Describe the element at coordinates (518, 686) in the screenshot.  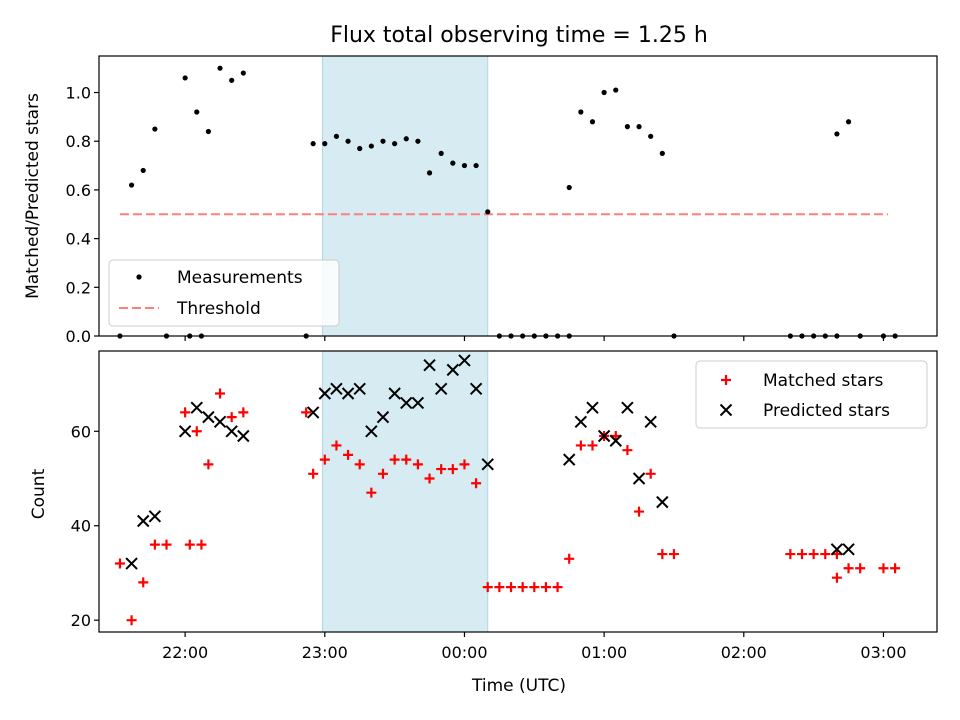
I see `bottom-x-axis-label: Time (UTC)` at that location.